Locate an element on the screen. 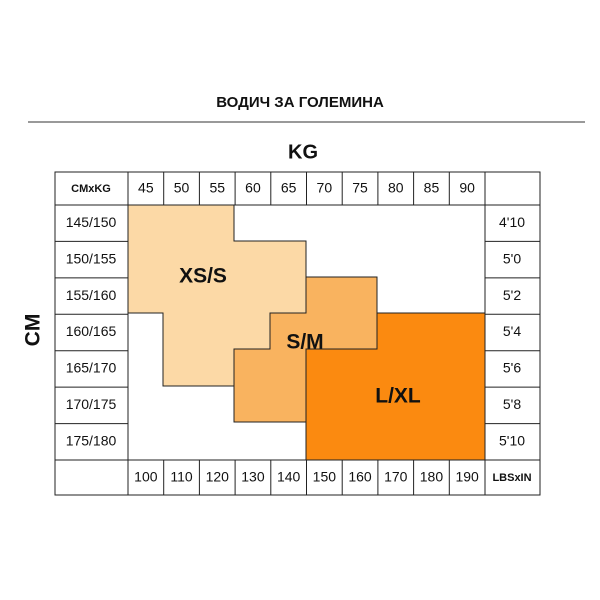 The height and width of the screenshot is (600, 600). cm-cell: 175/180 is located at coordinates (91, 440).